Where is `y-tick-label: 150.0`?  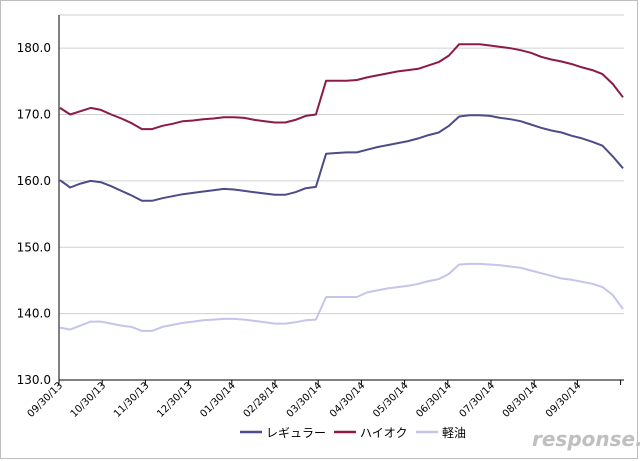
y-tick-label: 150.0 is located at coordinates (34, 247).